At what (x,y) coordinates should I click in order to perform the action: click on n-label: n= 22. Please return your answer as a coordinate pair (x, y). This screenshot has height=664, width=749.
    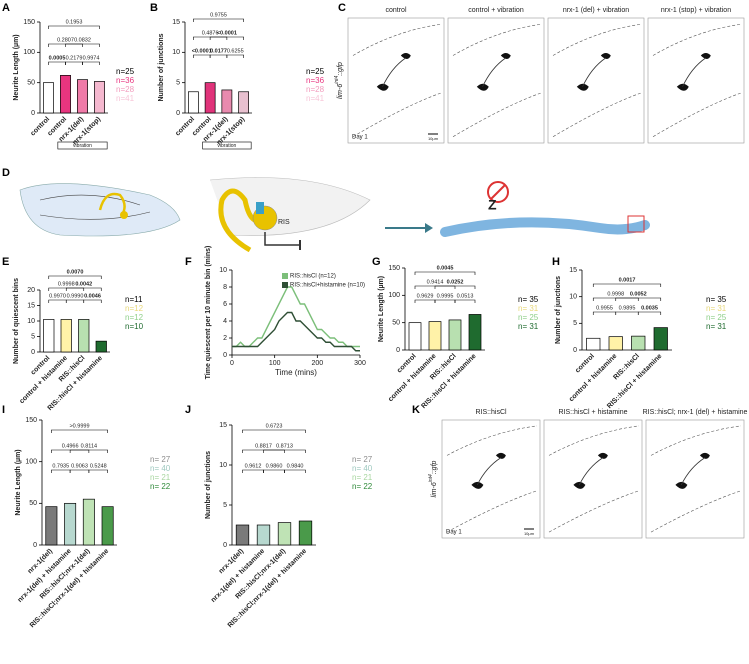
    Looking at the image, I should click on (362, 486).